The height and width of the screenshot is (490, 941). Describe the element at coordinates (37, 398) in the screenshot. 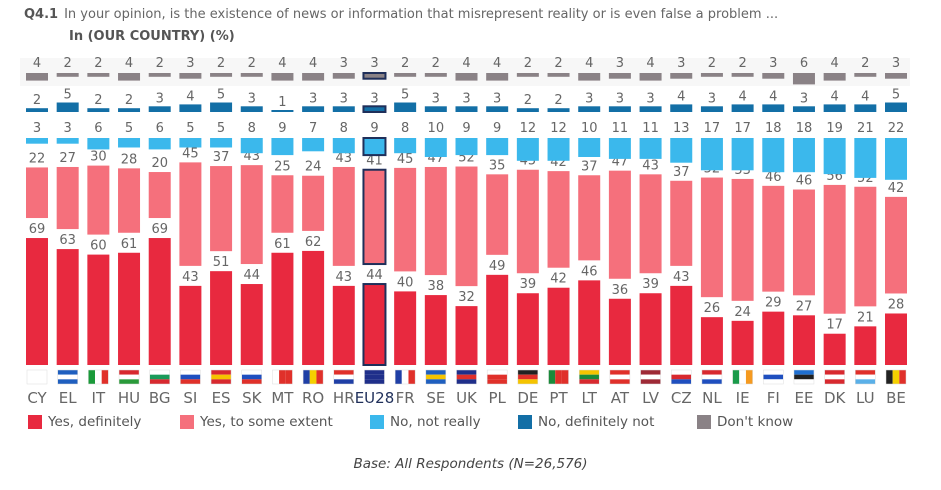

I see `country-label: CY` at that location.